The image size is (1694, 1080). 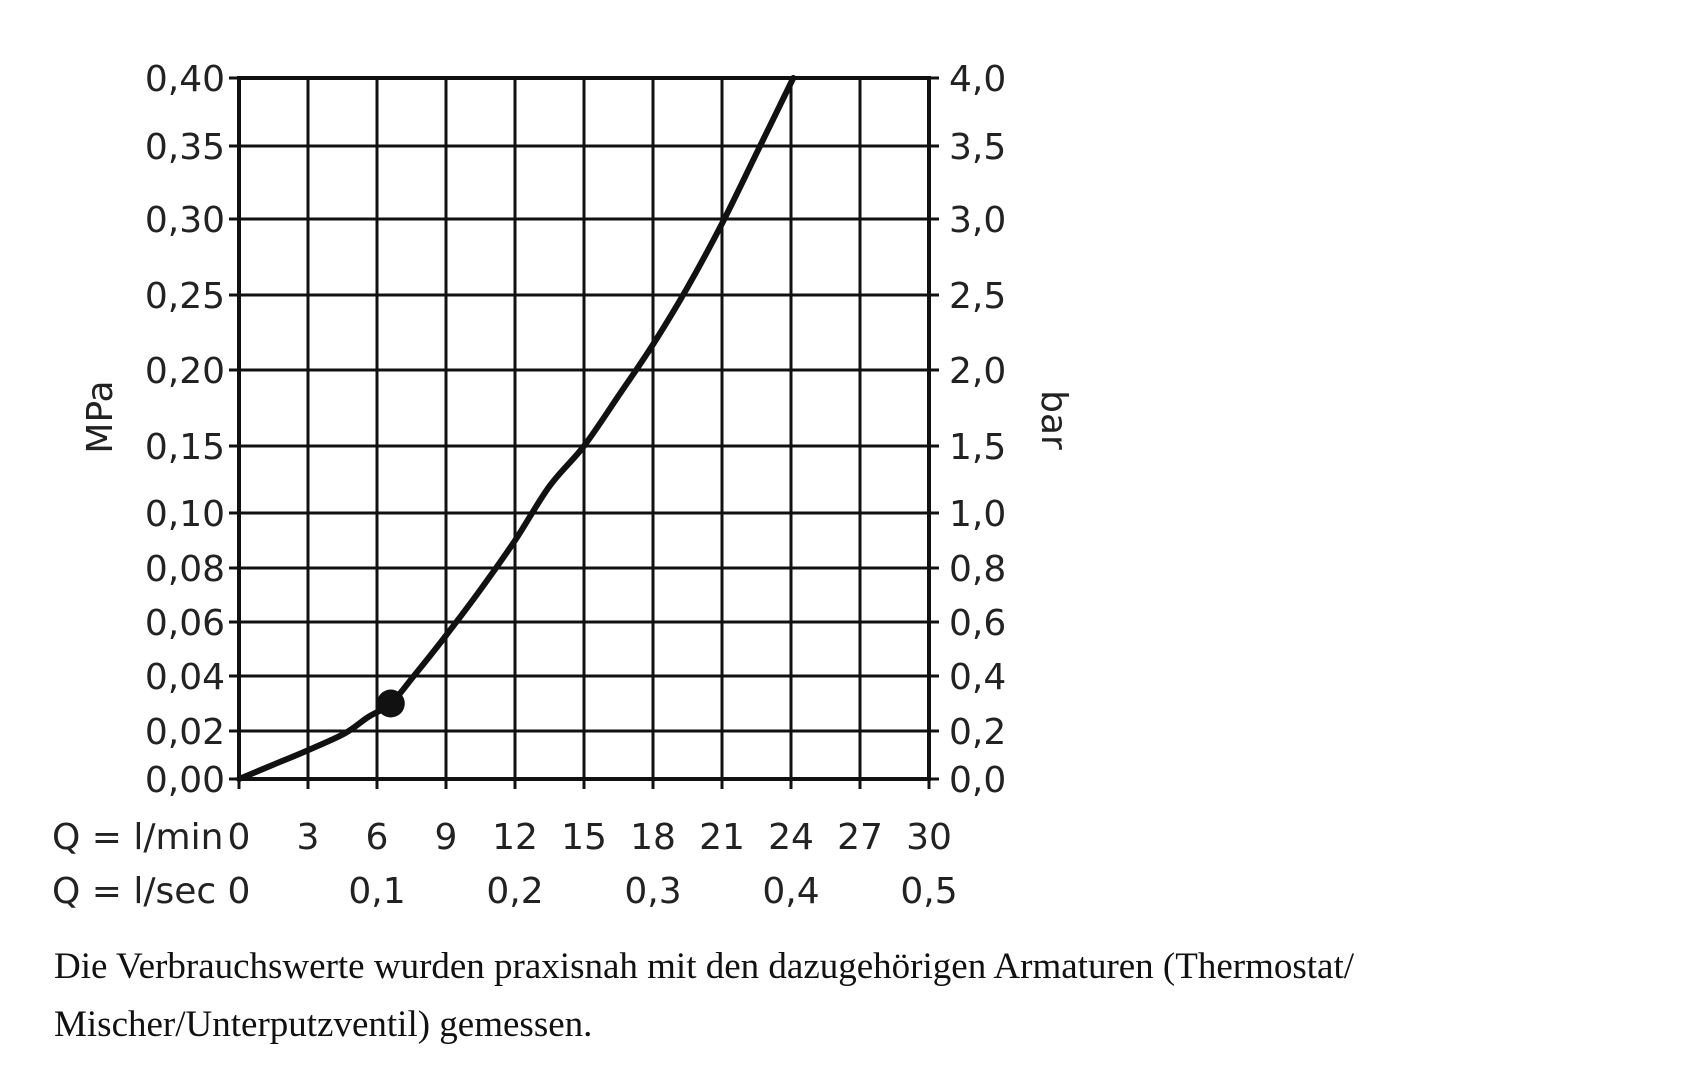 What do you see at coordinates (722, 837) in the screenshot?
I see `x-tick-label-lmin: 21` at bounding box center [722, 837].